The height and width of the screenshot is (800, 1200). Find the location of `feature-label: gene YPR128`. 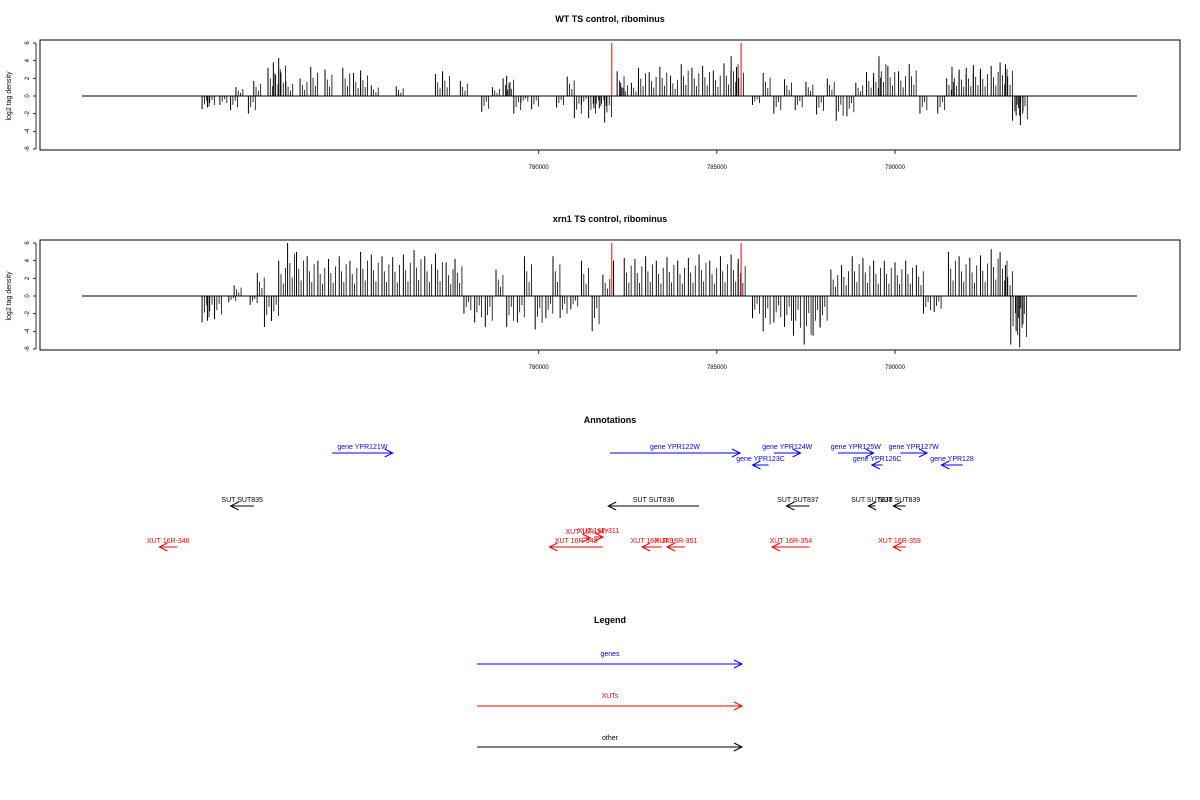

feature-label: gene YPR128 is located at coordinates (952, 459).